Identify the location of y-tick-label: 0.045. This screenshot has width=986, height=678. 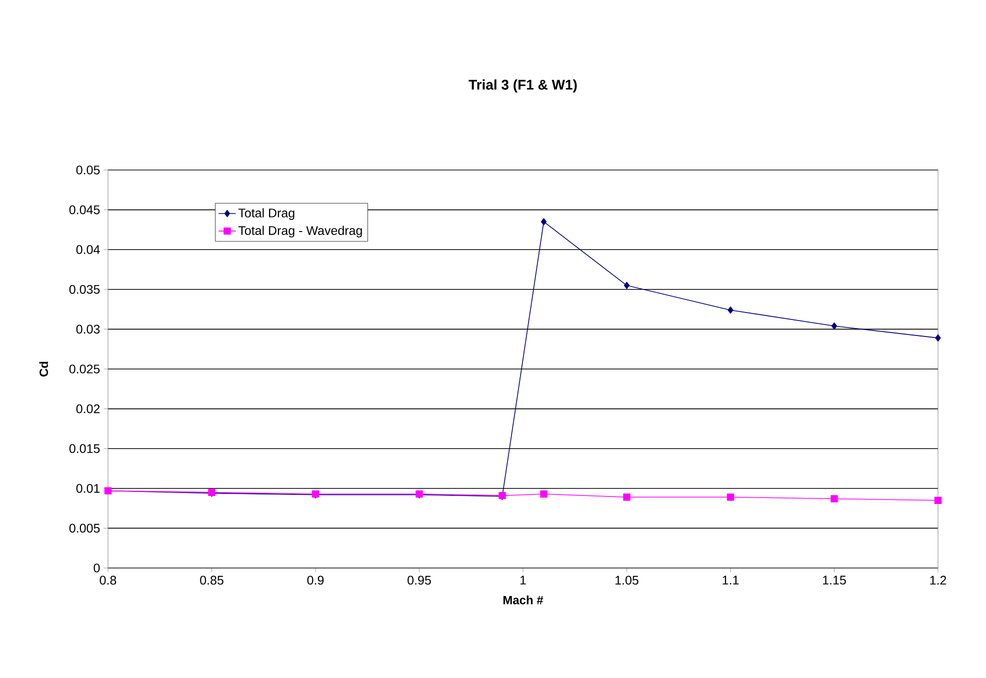
(84, 209).